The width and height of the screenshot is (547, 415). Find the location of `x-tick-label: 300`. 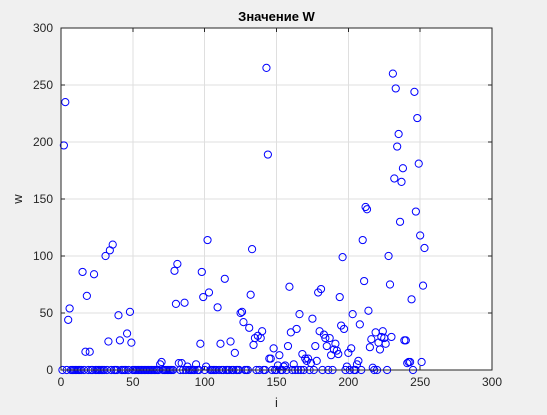

x-tick-label: 300 is located at coordinates (492, 382).